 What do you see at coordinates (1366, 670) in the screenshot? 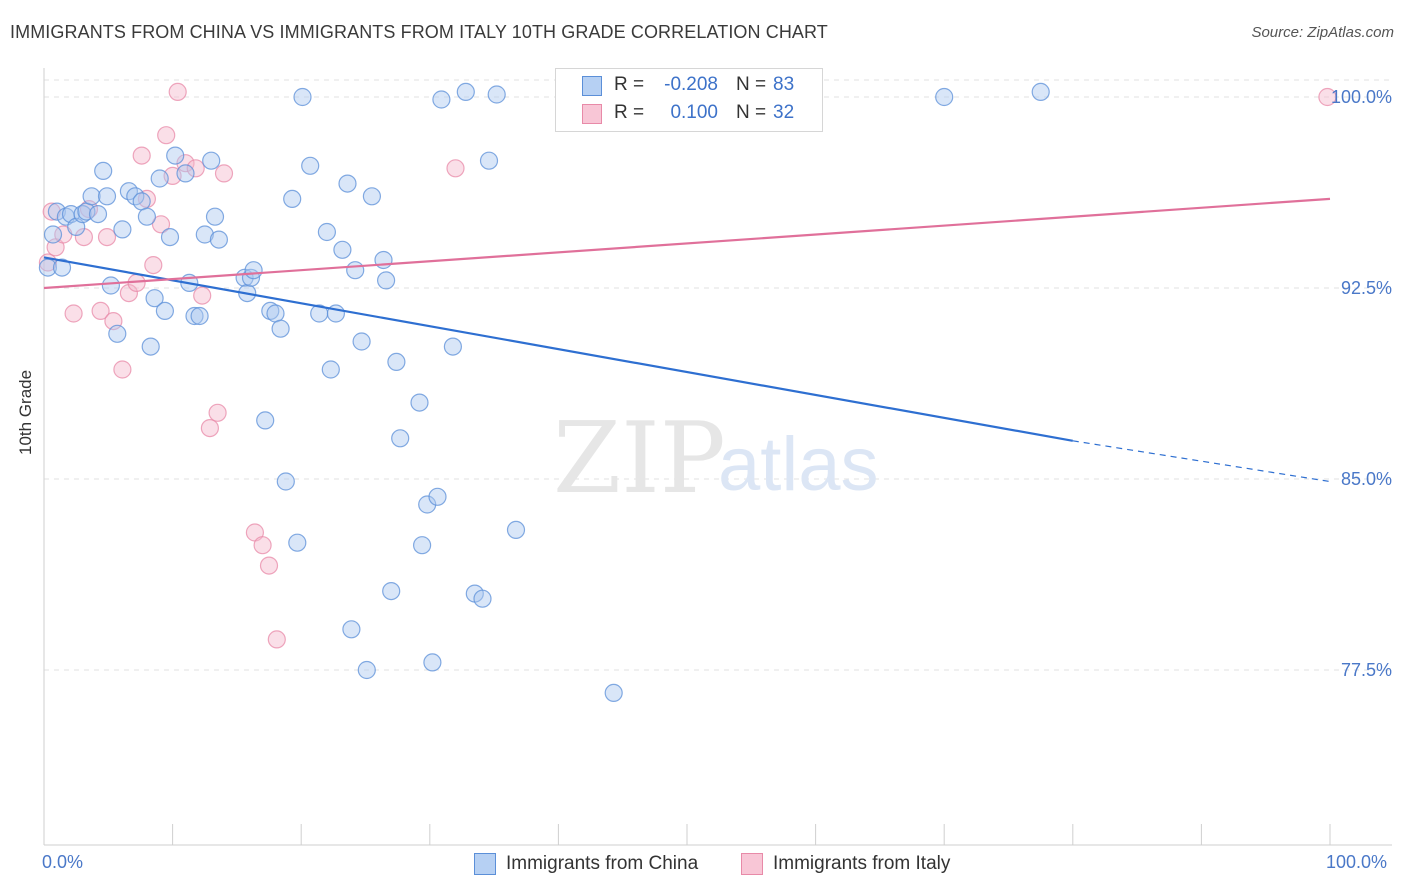
I see `y-tick-label: 77.5%` at bounding box center [1366, 670].